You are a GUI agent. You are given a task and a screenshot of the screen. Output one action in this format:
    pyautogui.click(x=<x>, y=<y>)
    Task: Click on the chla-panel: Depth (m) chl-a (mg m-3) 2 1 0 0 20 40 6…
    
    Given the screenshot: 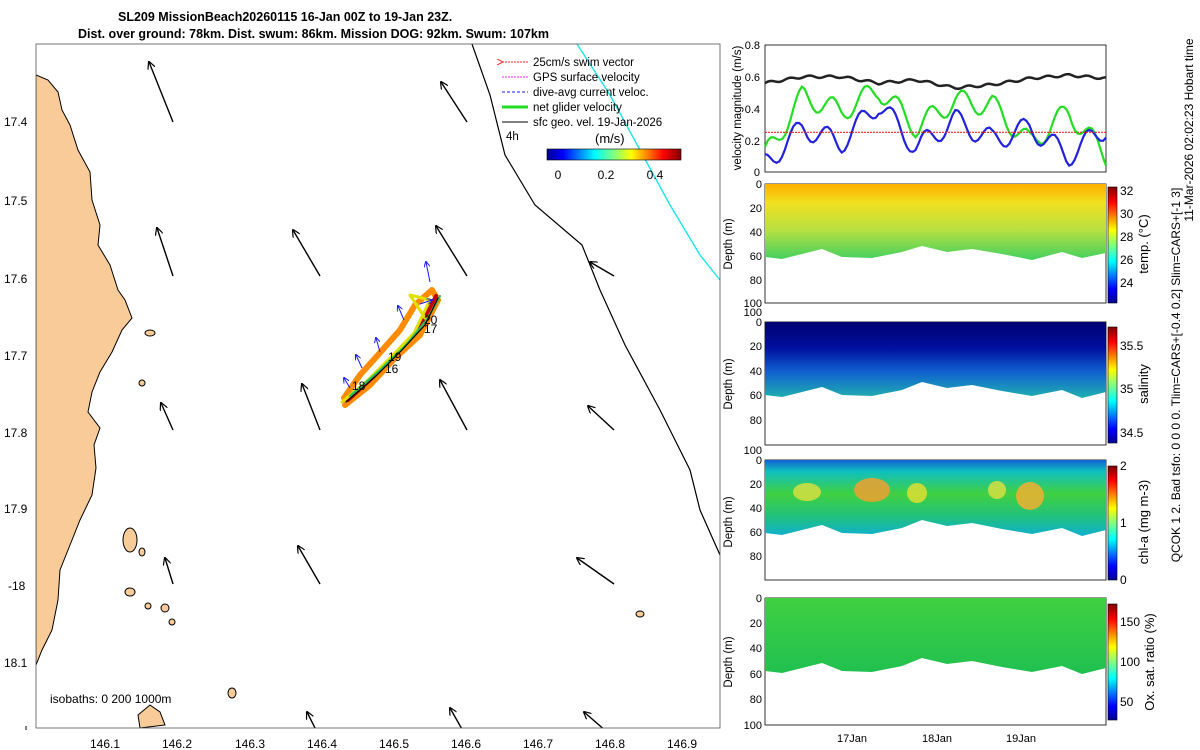 What is the action you would take?
    pyautogui.click(x=937, y=516)
    